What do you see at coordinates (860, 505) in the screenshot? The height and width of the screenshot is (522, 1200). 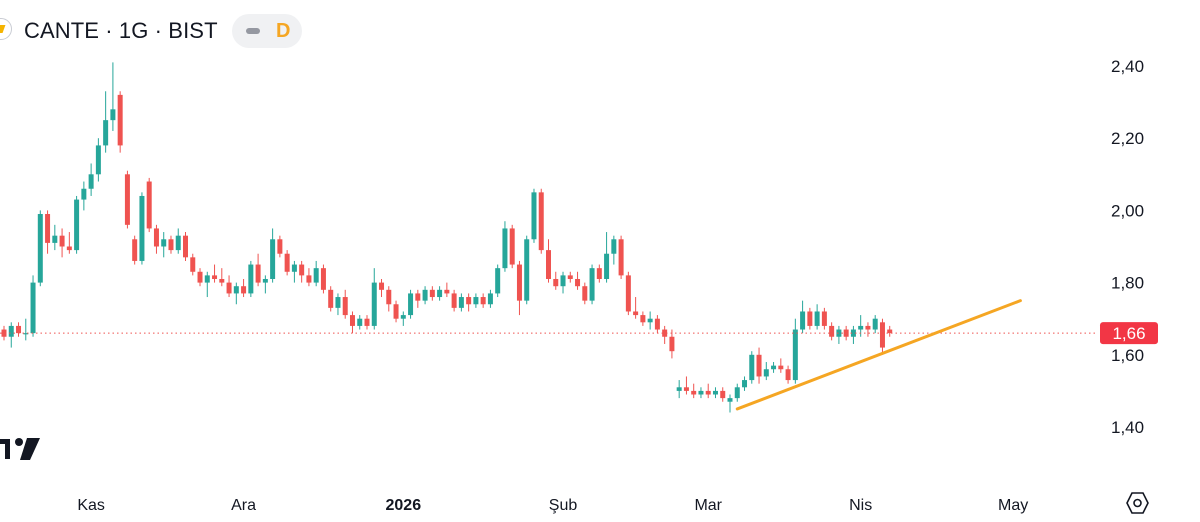 I see `x-tick-label: Nis` at bounding box center [860, 505].